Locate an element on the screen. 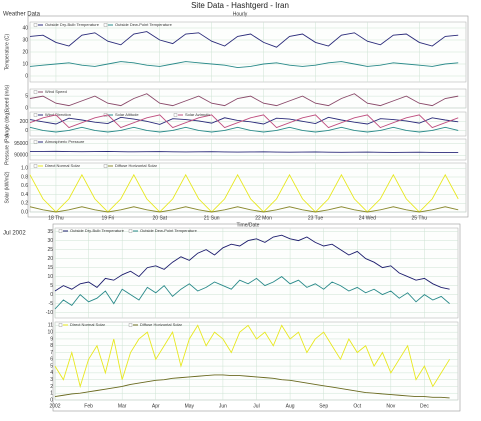 The height and width of the screenshot is (421, 481). y-tick-label: 0.0 is located at coordinates (24, 212).